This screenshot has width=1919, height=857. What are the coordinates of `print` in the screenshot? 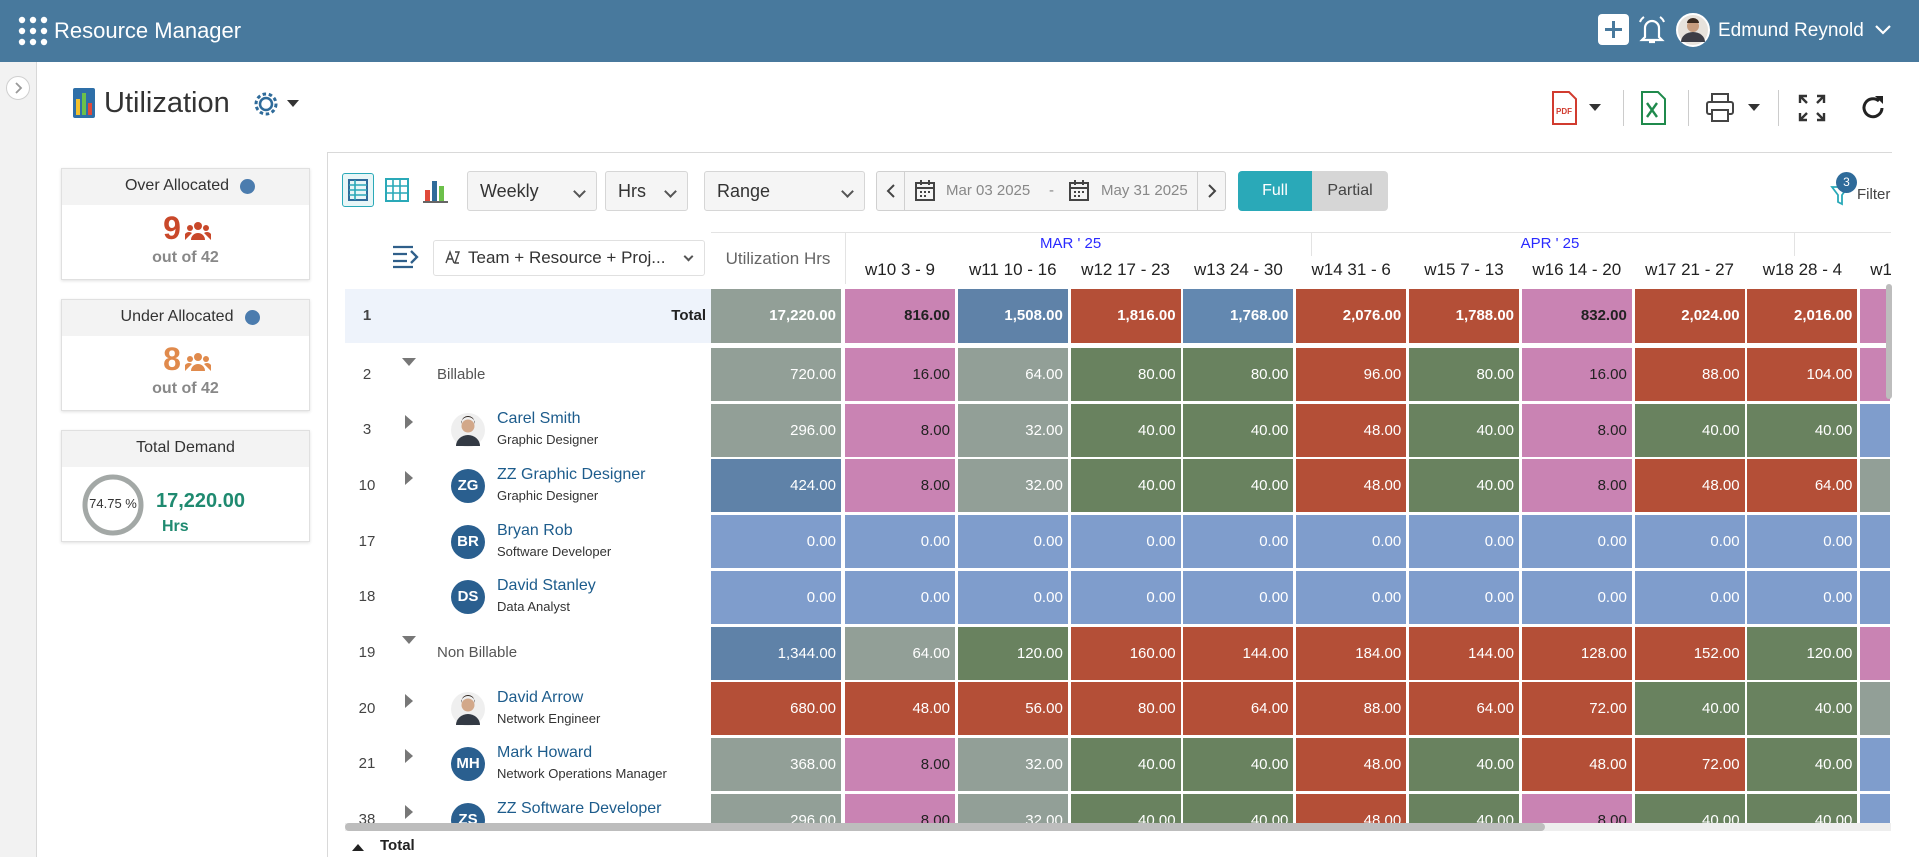 It's located at (1735, 108).